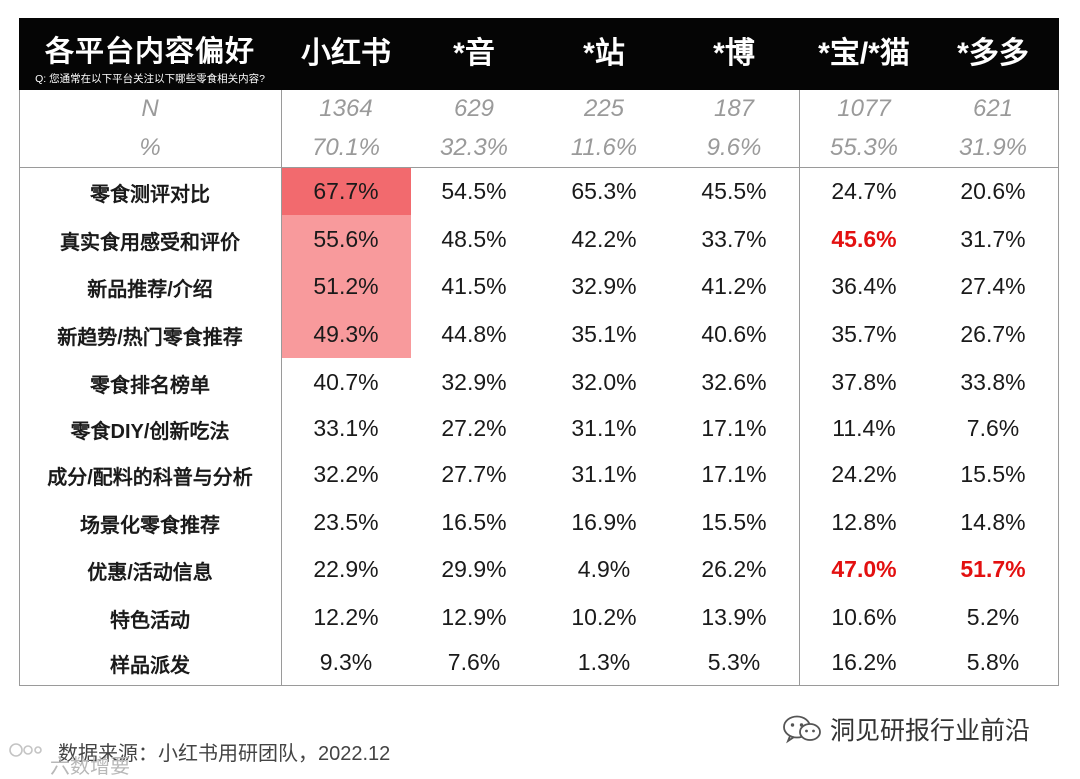 The height and width of the screenshot is (779, 1080). I want to click on value-cell: 27.2%, so click(474, 428).